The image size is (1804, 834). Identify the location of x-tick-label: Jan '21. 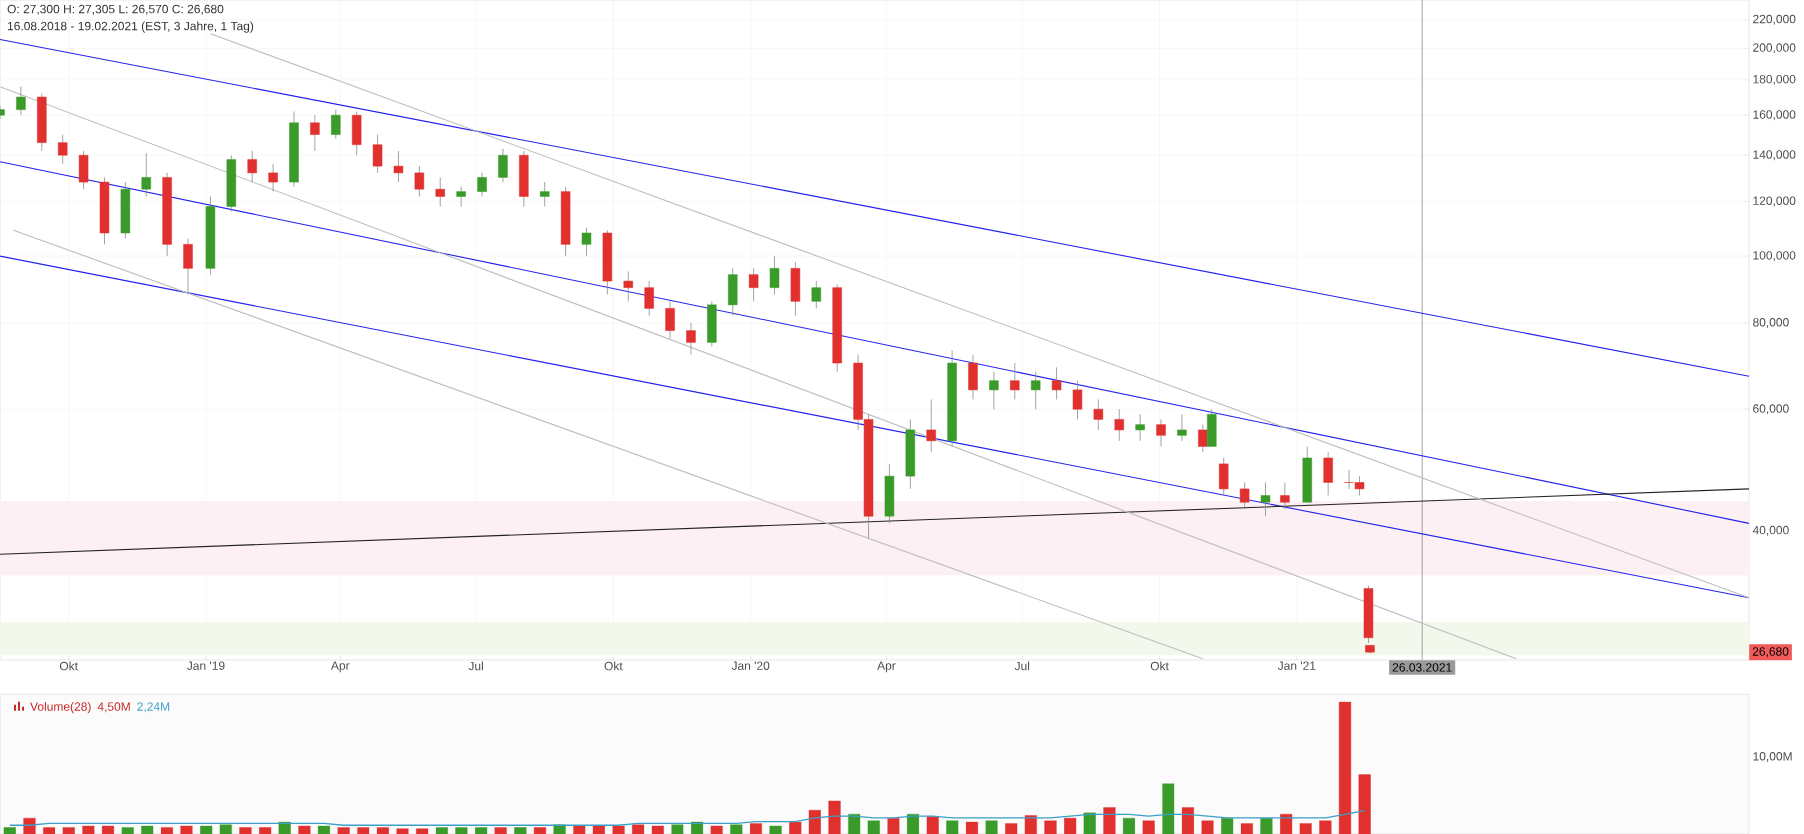
(1296, 665).